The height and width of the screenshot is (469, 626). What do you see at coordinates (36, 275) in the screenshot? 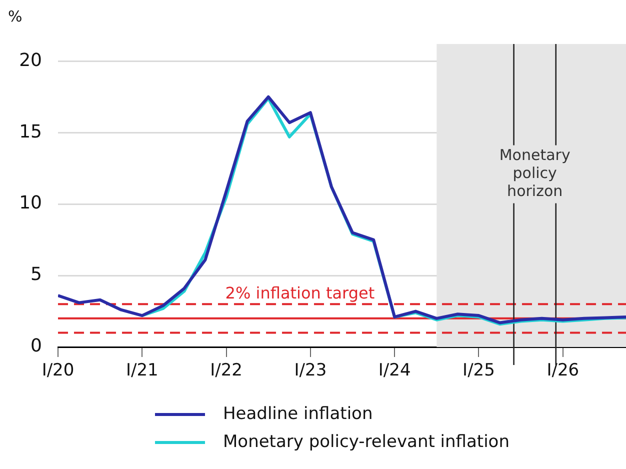
I see `y-tick-label: 5` at bounding box center [36, 275].